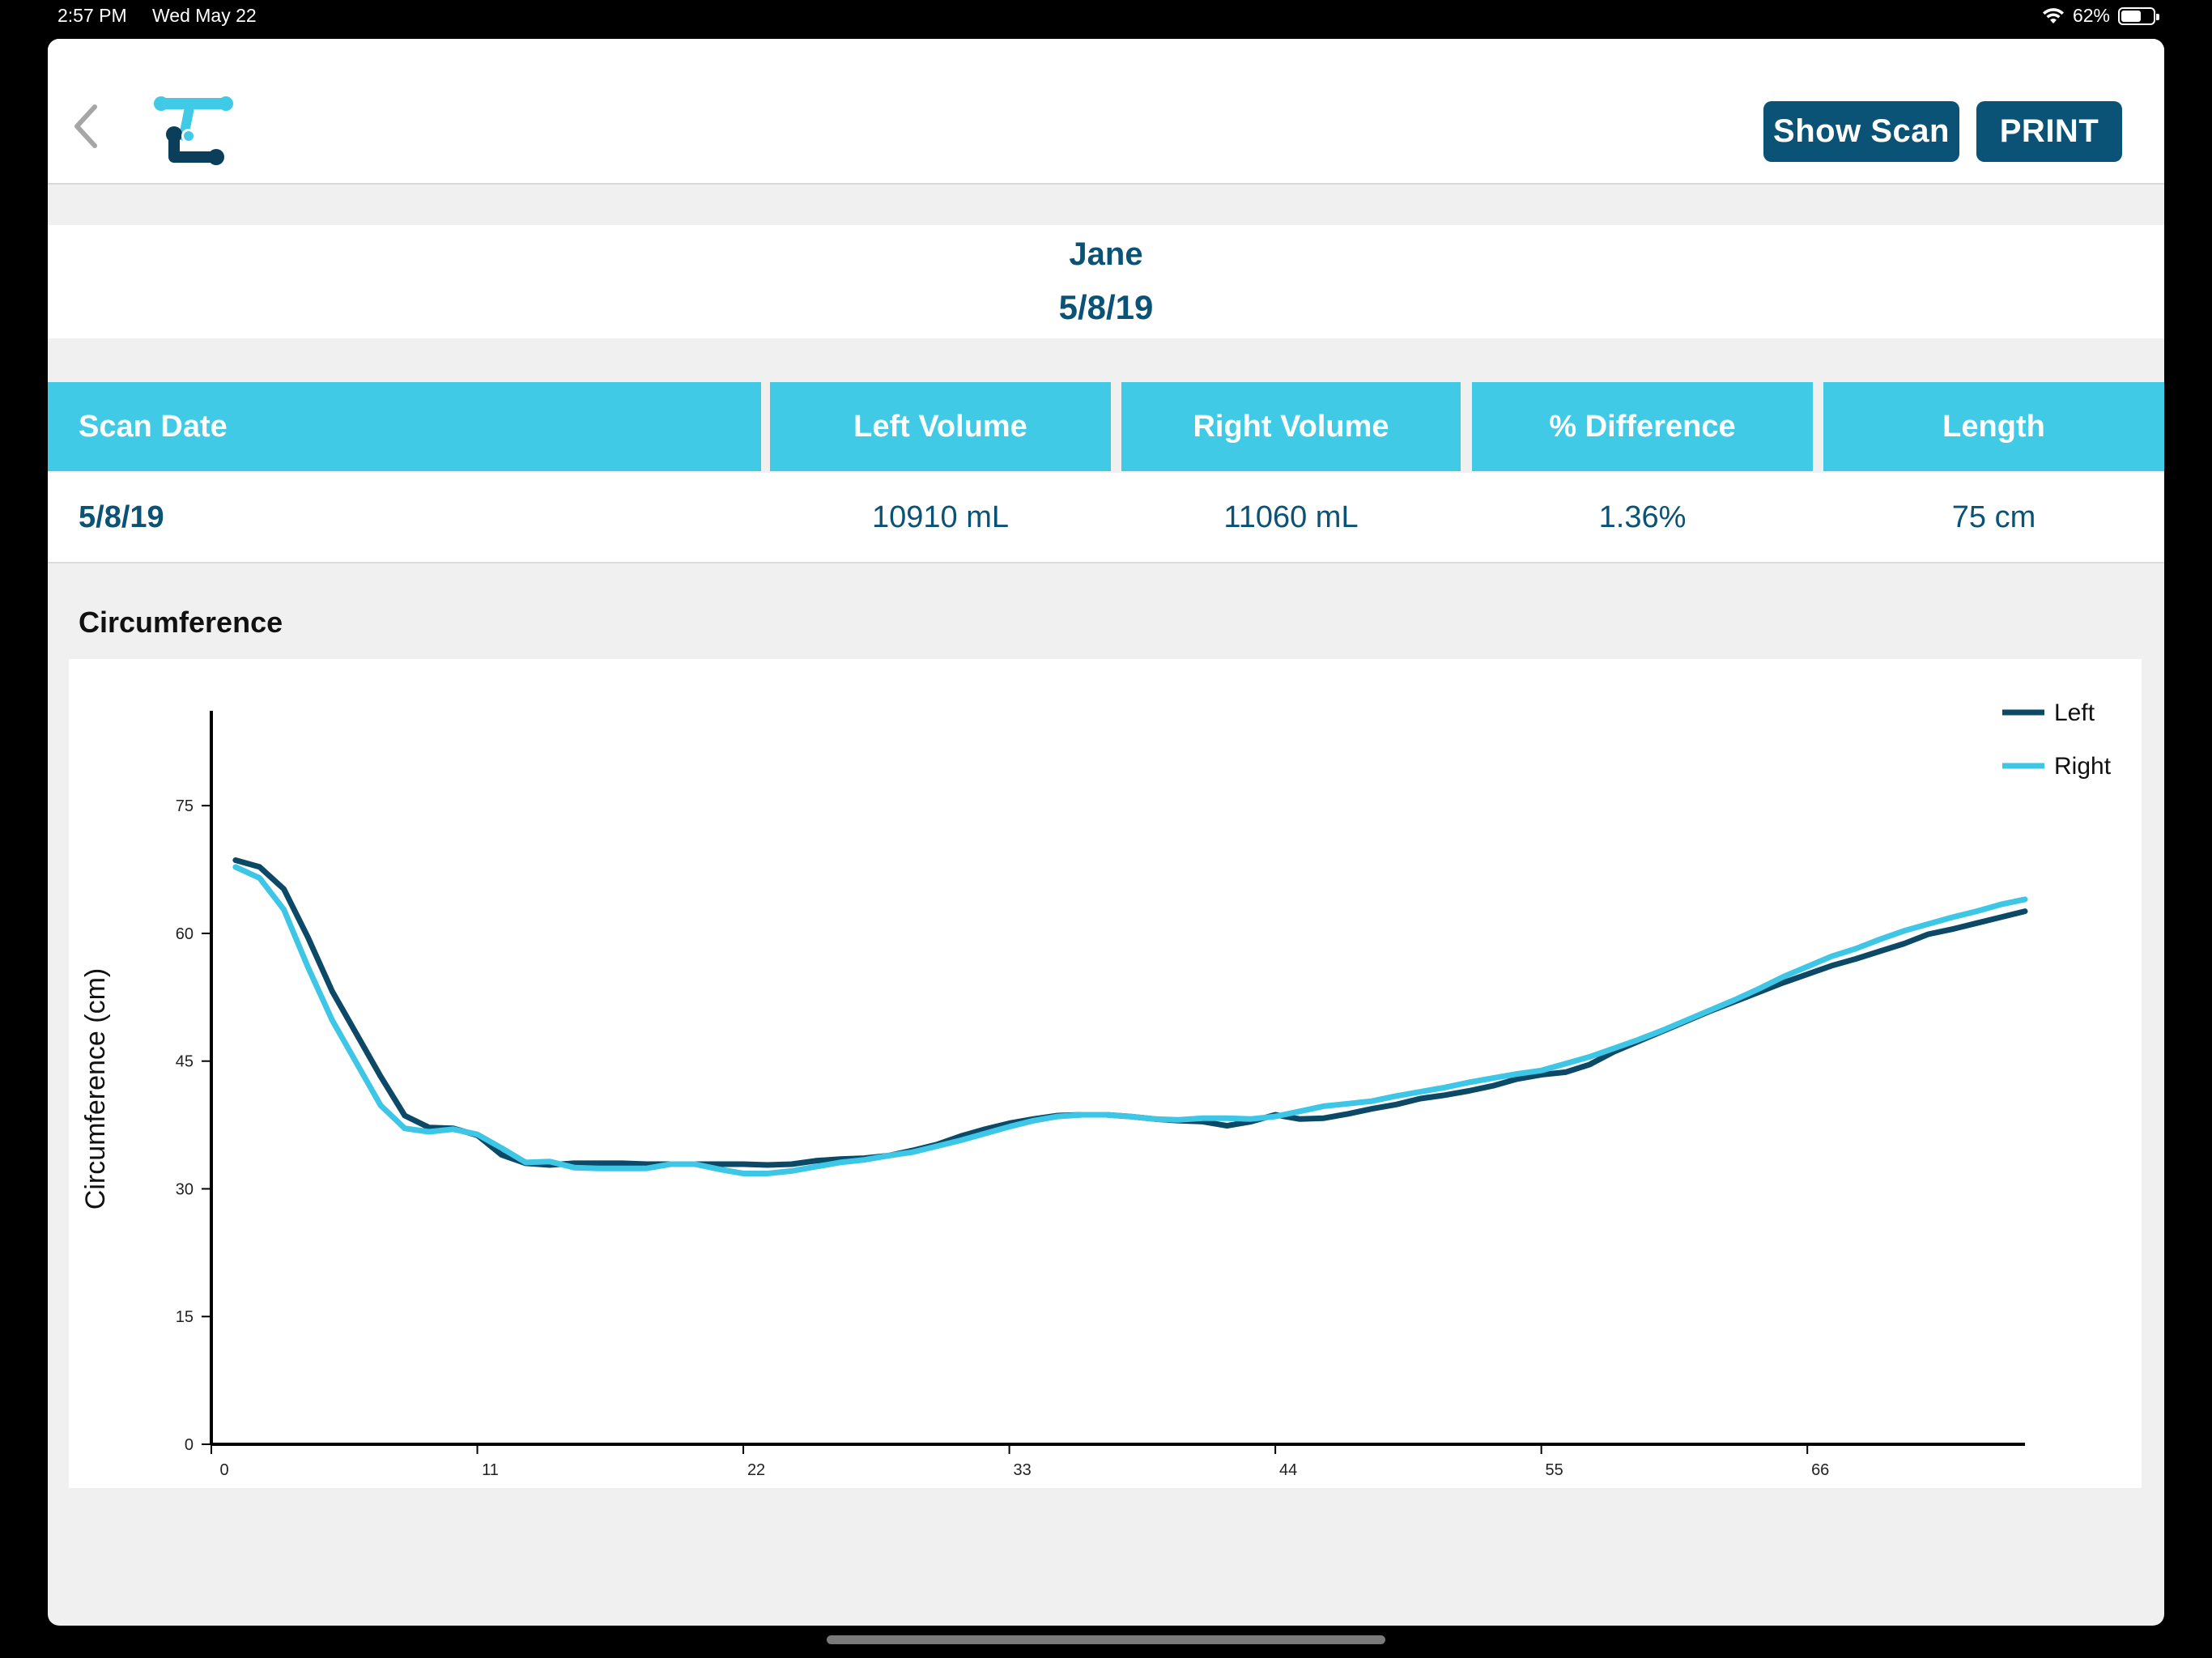 This screenshot has width=2212, height=1658. What do you see at coordinates (1994, 517) in the screenshot?
I see `cell-length: 75 cm` at bounding box center [1994, 517].